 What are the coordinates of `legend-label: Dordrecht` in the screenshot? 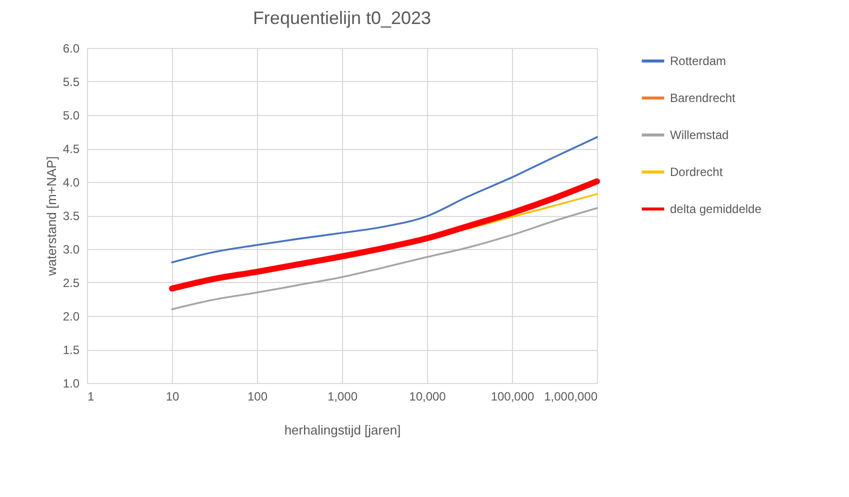 It's located at (697, 172).